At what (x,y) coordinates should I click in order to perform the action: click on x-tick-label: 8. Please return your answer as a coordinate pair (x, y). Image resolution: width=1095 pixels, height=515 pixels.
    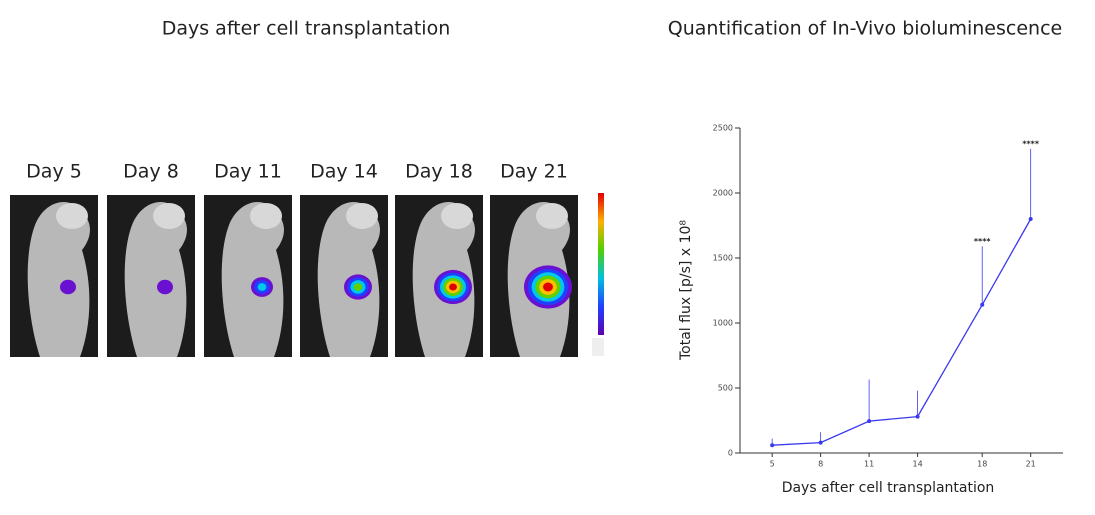
    Looking at the image, I should click on (820, 464).